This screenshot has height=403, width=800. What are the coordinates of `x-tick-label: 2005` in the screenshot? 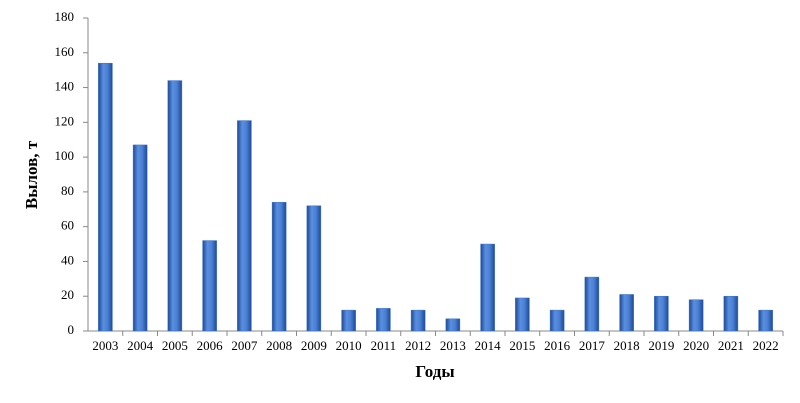 It's located at (175, 345).